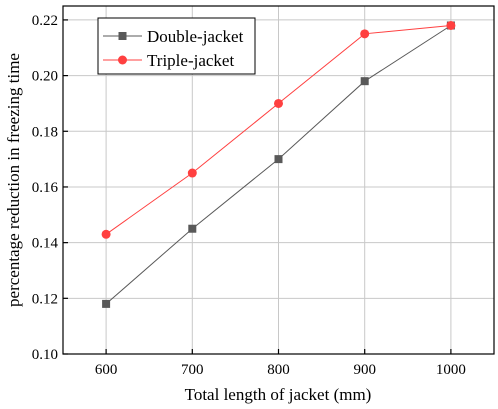 This screenshot has width=498, height=409. What do you see at coordinates (45, 299) in the screenshot?
I see `y-tick-label: 0.12` at bounding box center [45, 299].